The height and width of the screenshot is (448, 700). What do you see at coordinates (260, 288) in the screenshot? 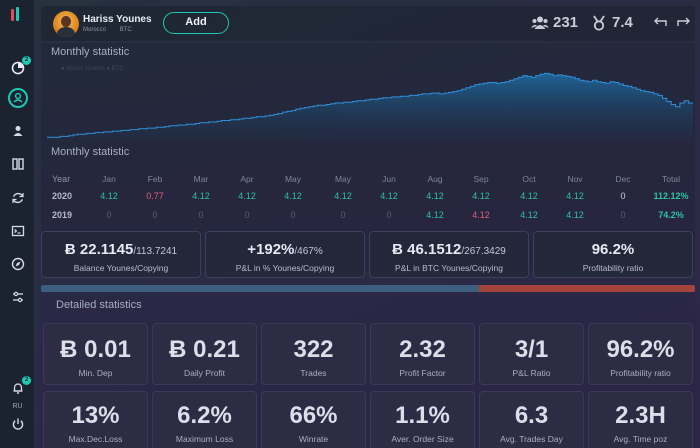
I see `progress-fill-primary` at bounding box center [260, 288].